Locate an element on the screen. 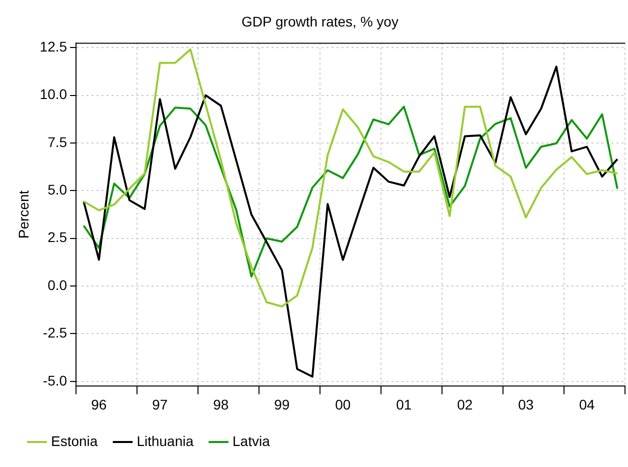 The height and width of the screenshot is (467, 628). x-tick-label: 02 is located at coordinates (465, 404).